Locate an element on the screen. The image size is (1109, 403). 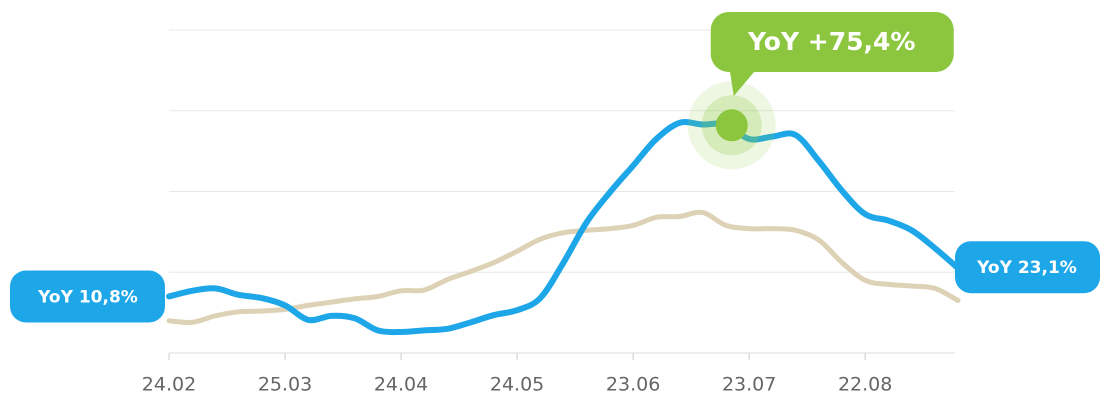
x-tick-label: 23.07 is located at coordinates (749, 385).